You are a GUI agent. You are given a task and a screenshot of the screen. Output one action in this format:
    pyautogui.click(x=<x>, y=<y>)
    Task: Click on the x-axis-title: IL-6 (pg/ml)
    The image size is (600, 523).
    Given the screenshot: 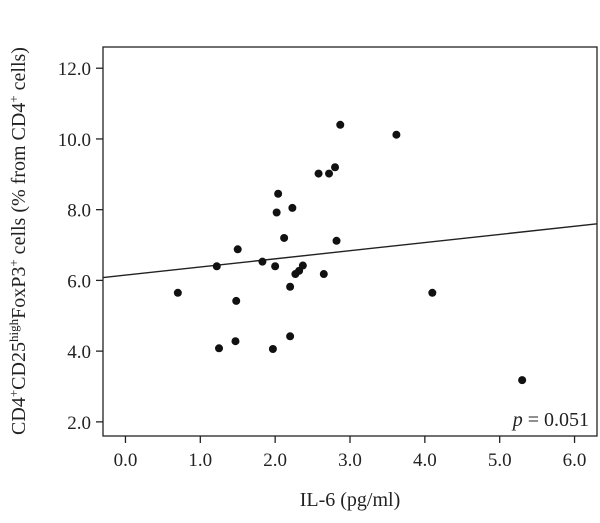 What is the action you would take?
    pyautogui.click(x=350, y=500)
    